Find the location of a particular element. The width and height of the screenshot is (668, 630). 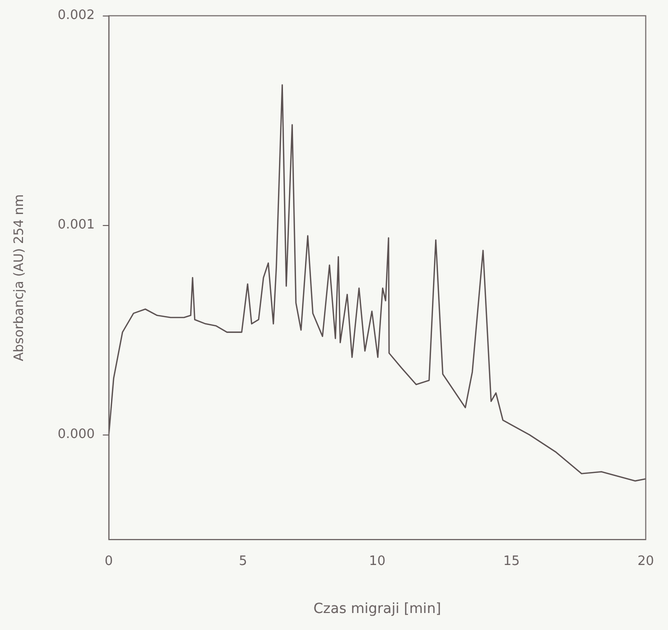

x-tick-label: 10 is located at coordinates (377, 561).